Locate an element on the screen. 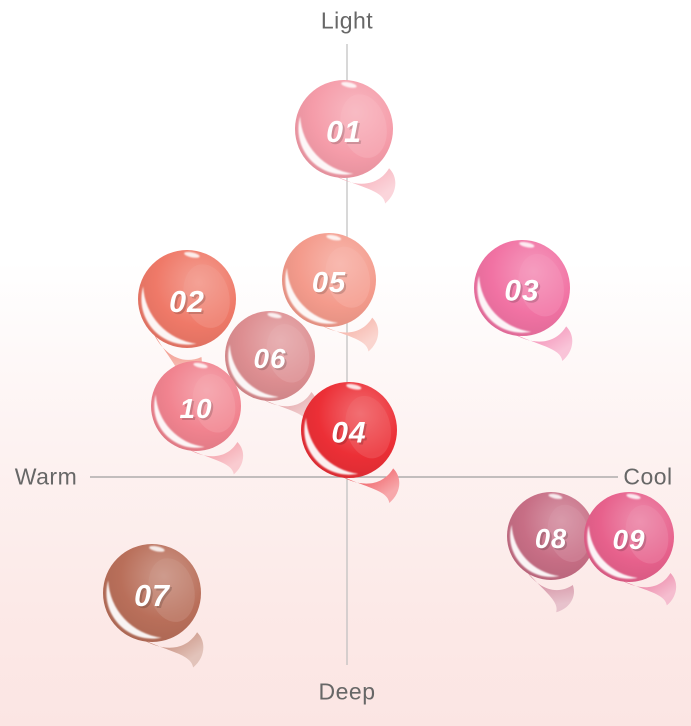 The height and width of the screenshot is (726, 691). swatch-number: 09 is located at coordinates (628, 539).